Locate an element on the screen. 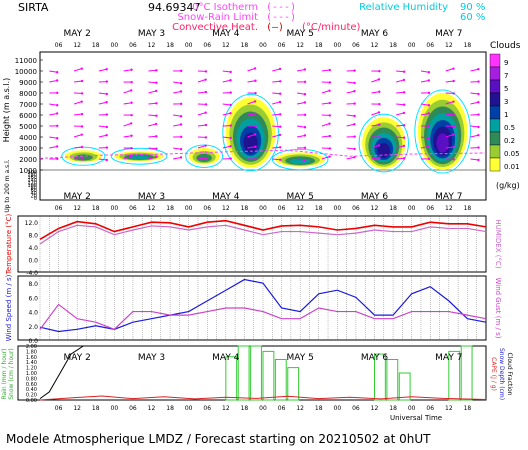  height-tick-label: 9000 is located at coordinates (28, 83).